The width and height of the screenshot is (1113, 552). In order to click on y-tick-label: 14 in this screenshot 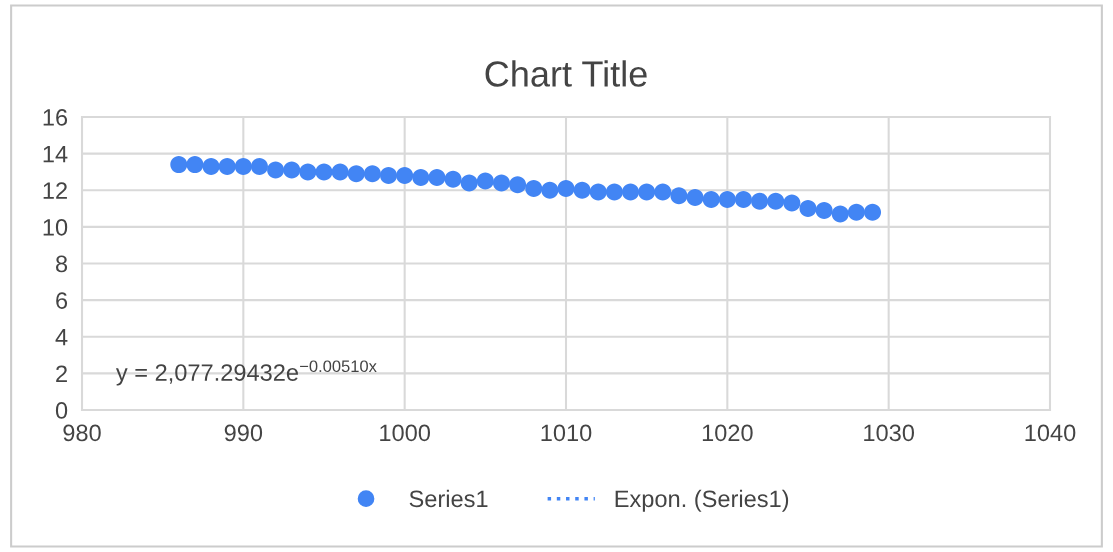, I will do `click(55, 154)`.